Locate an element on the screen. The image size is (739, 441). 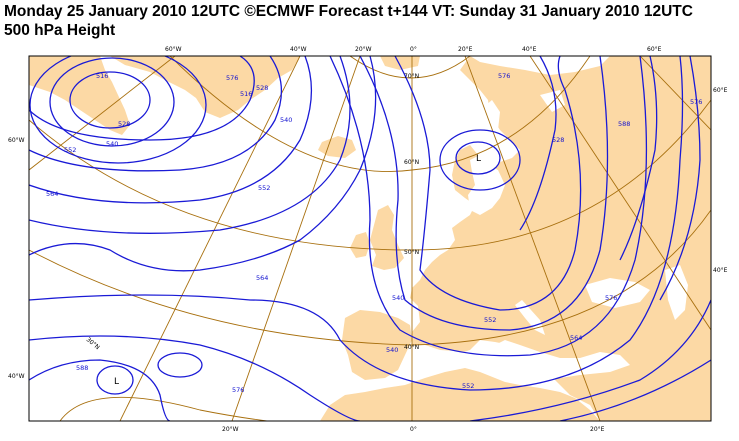
ireland is located at coordinates (360, 245).